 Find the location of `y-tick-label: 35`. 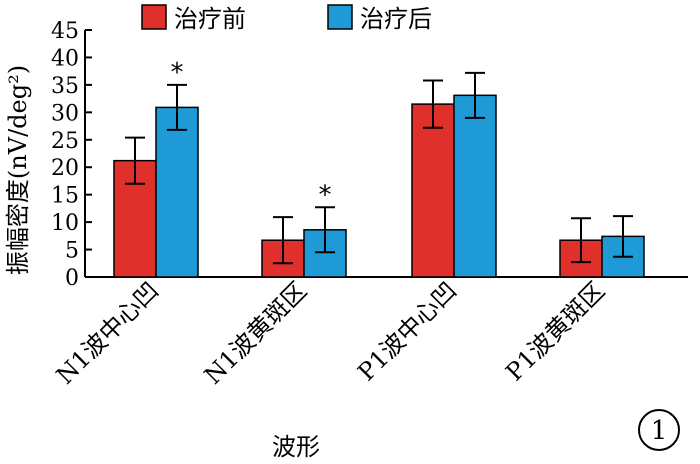

y-tick-label: 35 is located at coordinates (65, 86).